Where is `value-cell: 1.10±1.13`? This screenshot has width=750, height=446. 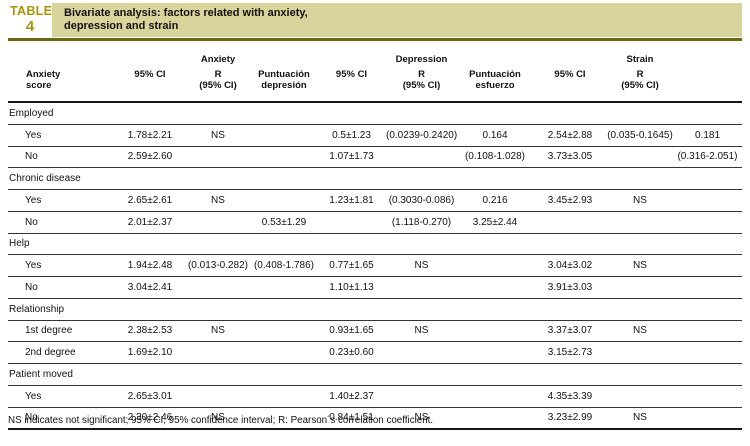
value-cell: 1.10±1.13 is located at coordinates (351, 287).